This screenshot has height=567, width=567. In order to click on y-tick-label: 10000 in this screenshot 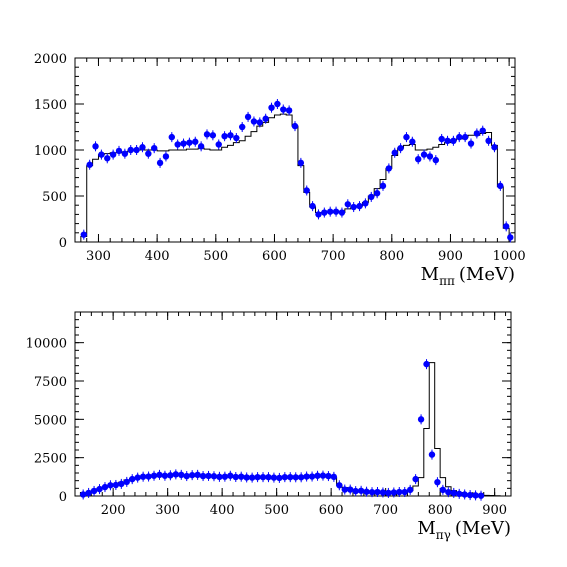, I will do `click(46, 344)`.